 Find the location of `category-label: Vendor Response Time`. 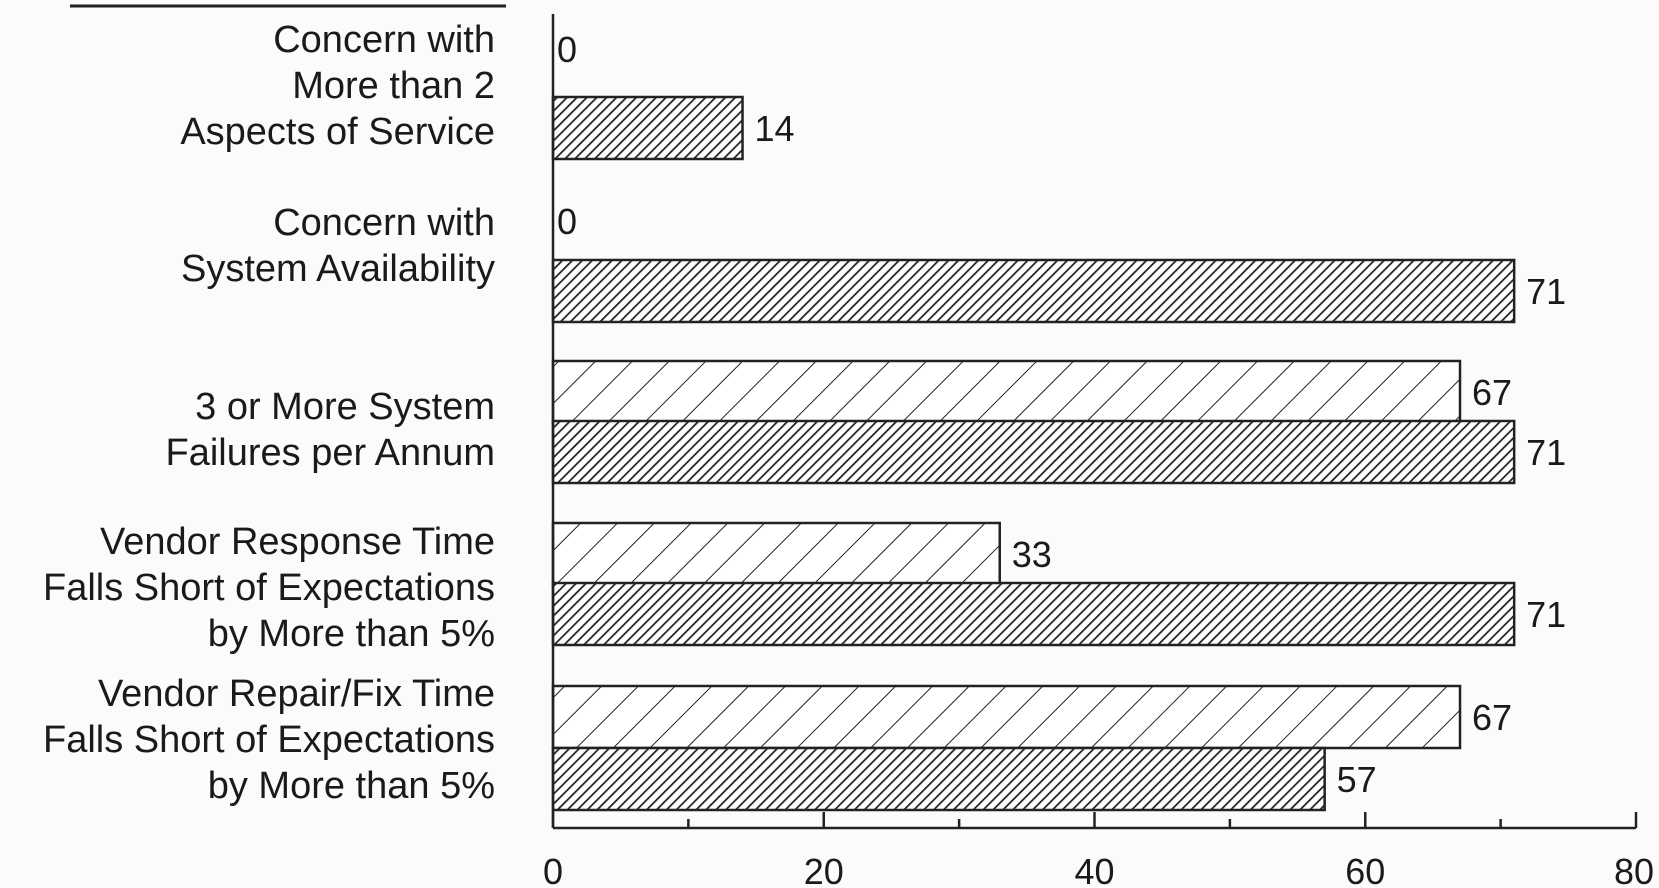

category-label: Vendor Response Time is located at coordinates (297, 542).